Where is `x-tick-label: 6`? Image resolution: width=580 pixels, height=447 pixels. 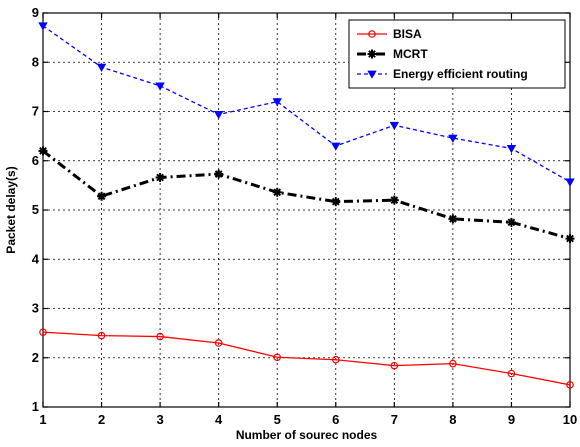 x-tick-label: 6 is located at coordinates (335, 419).